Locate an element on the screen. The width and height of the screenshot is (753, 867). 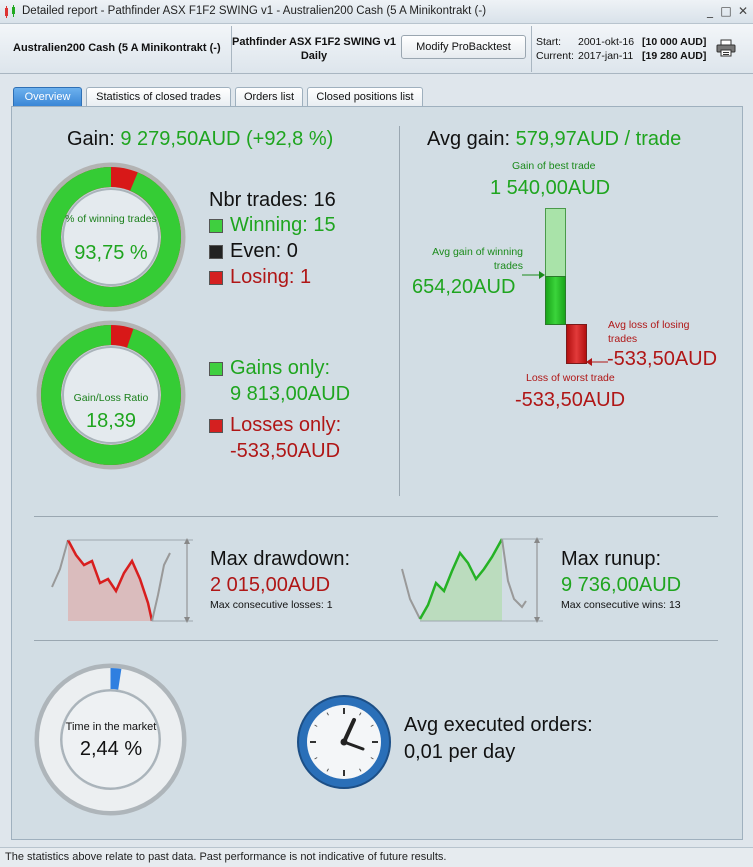
losses-only-value: -533,50AUD is located at coordinates (285, 451).